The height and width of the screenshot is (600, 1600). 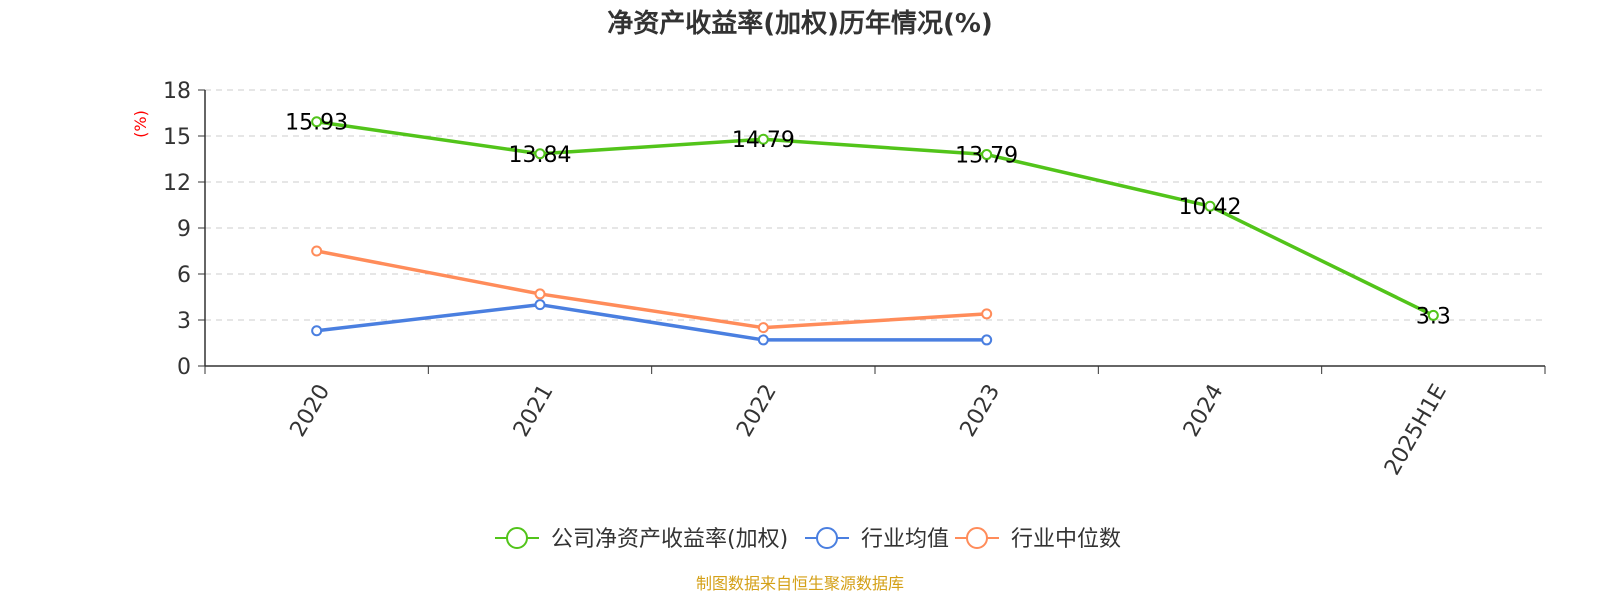 What do you see at coordinates (311, 410) in the screenshot?
I see `x-tick-label: 2020` at bounding box center [311, 410].